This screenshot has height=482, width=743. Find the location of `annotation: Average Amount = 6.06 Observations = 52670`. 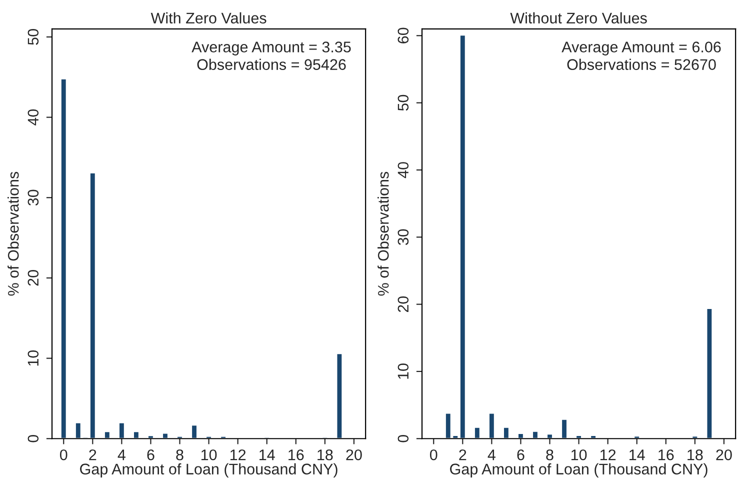

annotation: Average Amount = 6.06 Observations = 52670 is located at coordinates (641, 56).